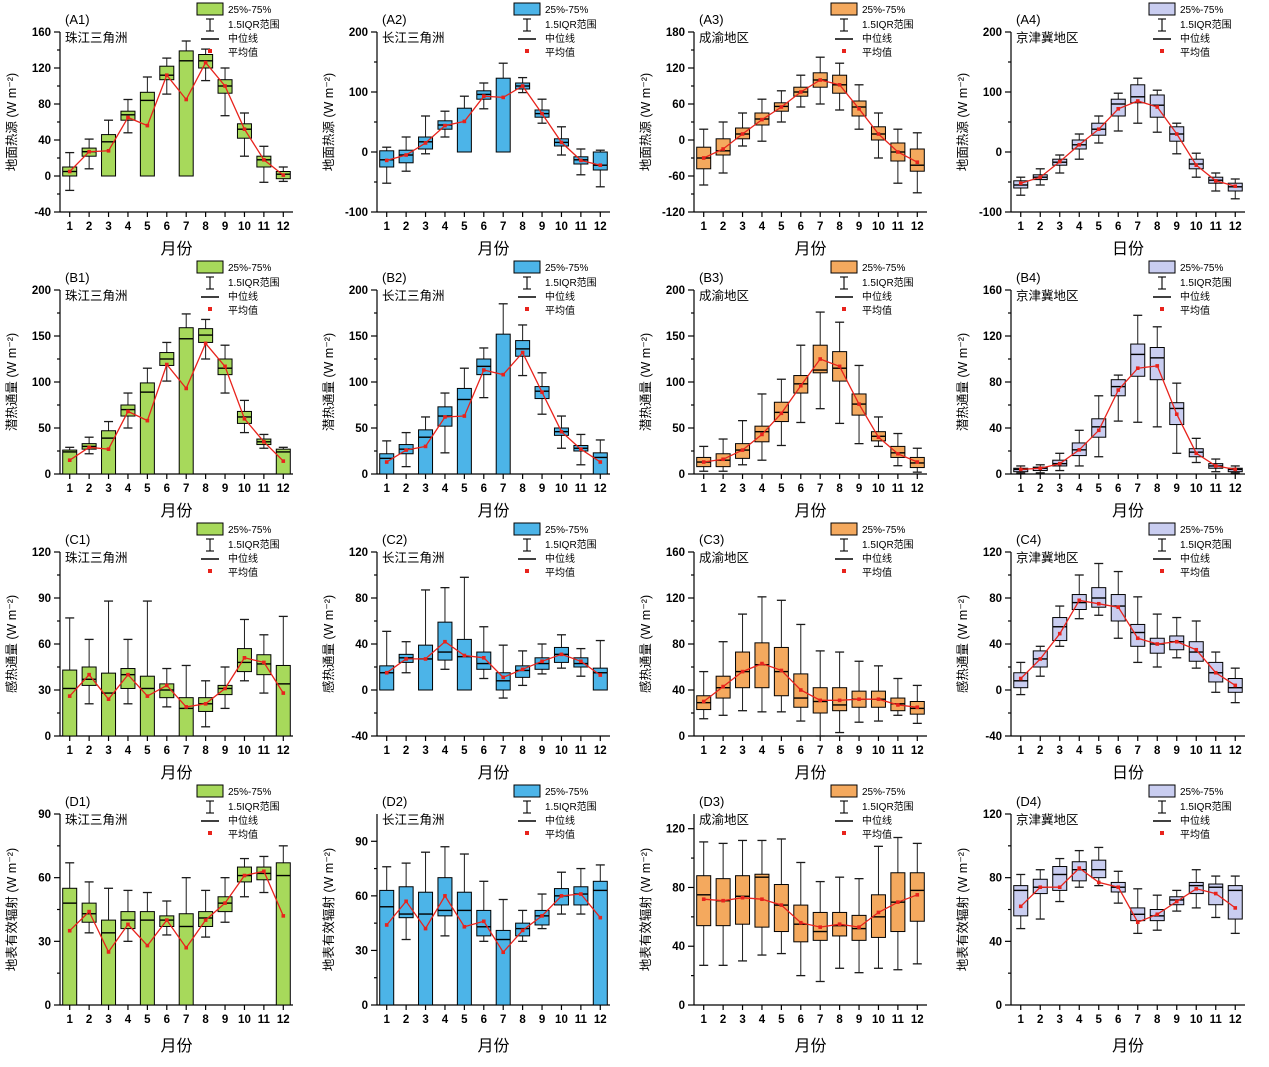 The width and height of the screenshot is (1269, 1067). Describe the element at coordinates (1162, 309) in the screenshot. I see `legend-mean-icon` at that location.